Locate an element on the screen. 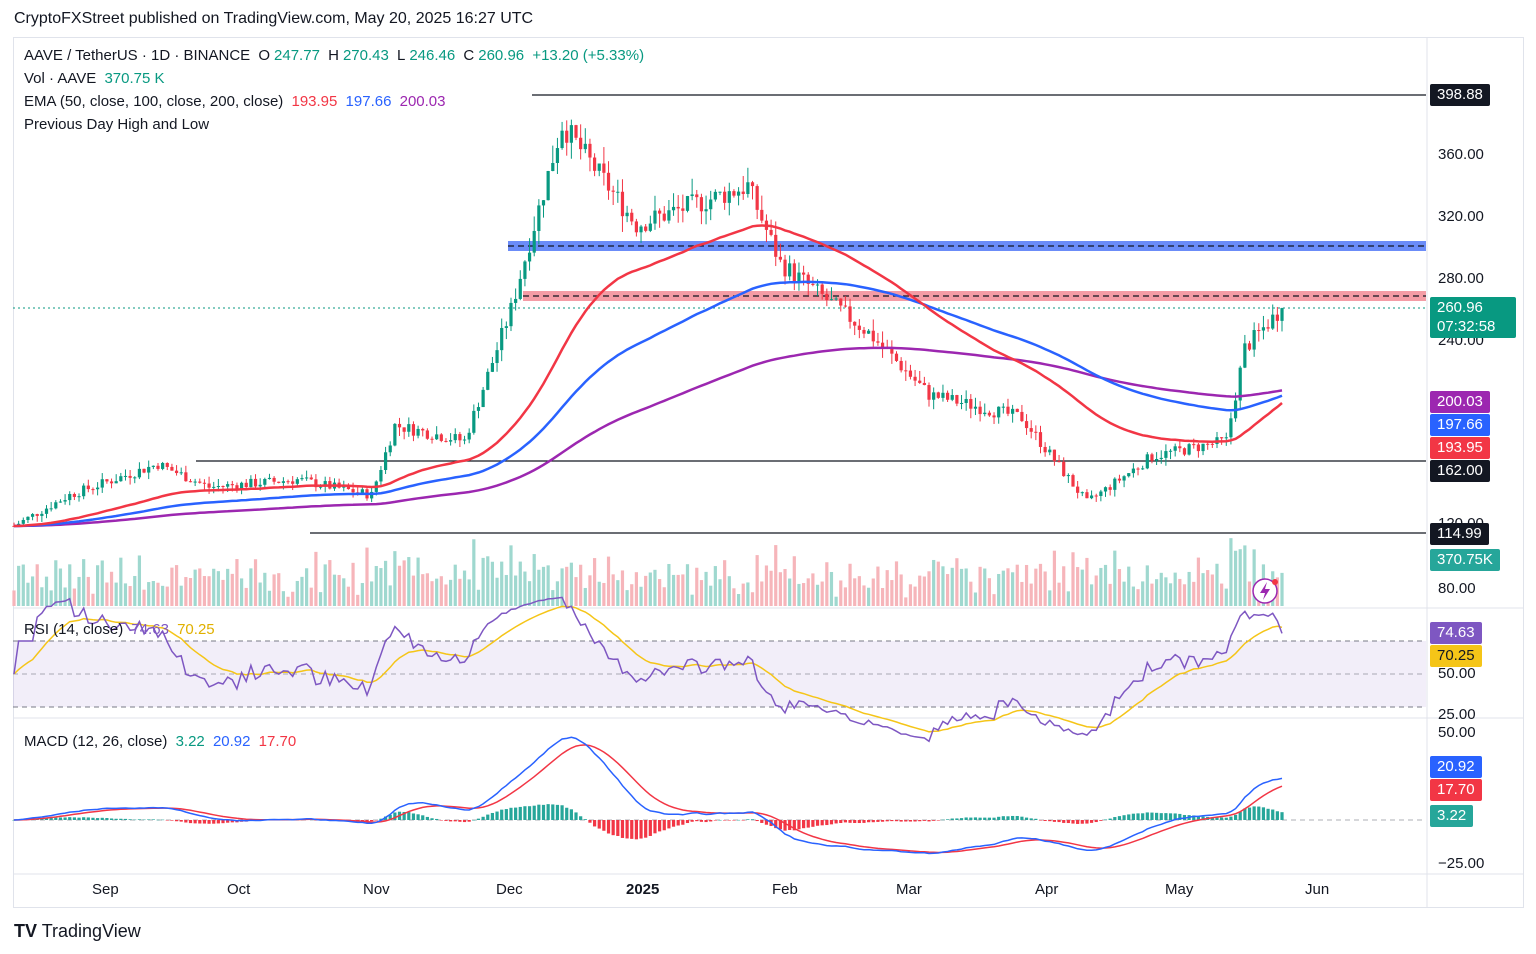 The width and height of the screenshot is (1536, 954). macd-tick: −25.00 is located at coordinates (1461, 863).